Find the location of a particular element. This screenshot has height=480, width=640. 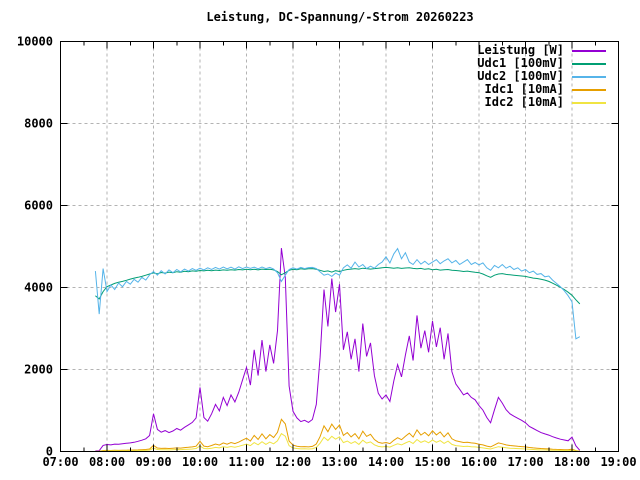

series-idc1 is located at coordinates (337, 435).